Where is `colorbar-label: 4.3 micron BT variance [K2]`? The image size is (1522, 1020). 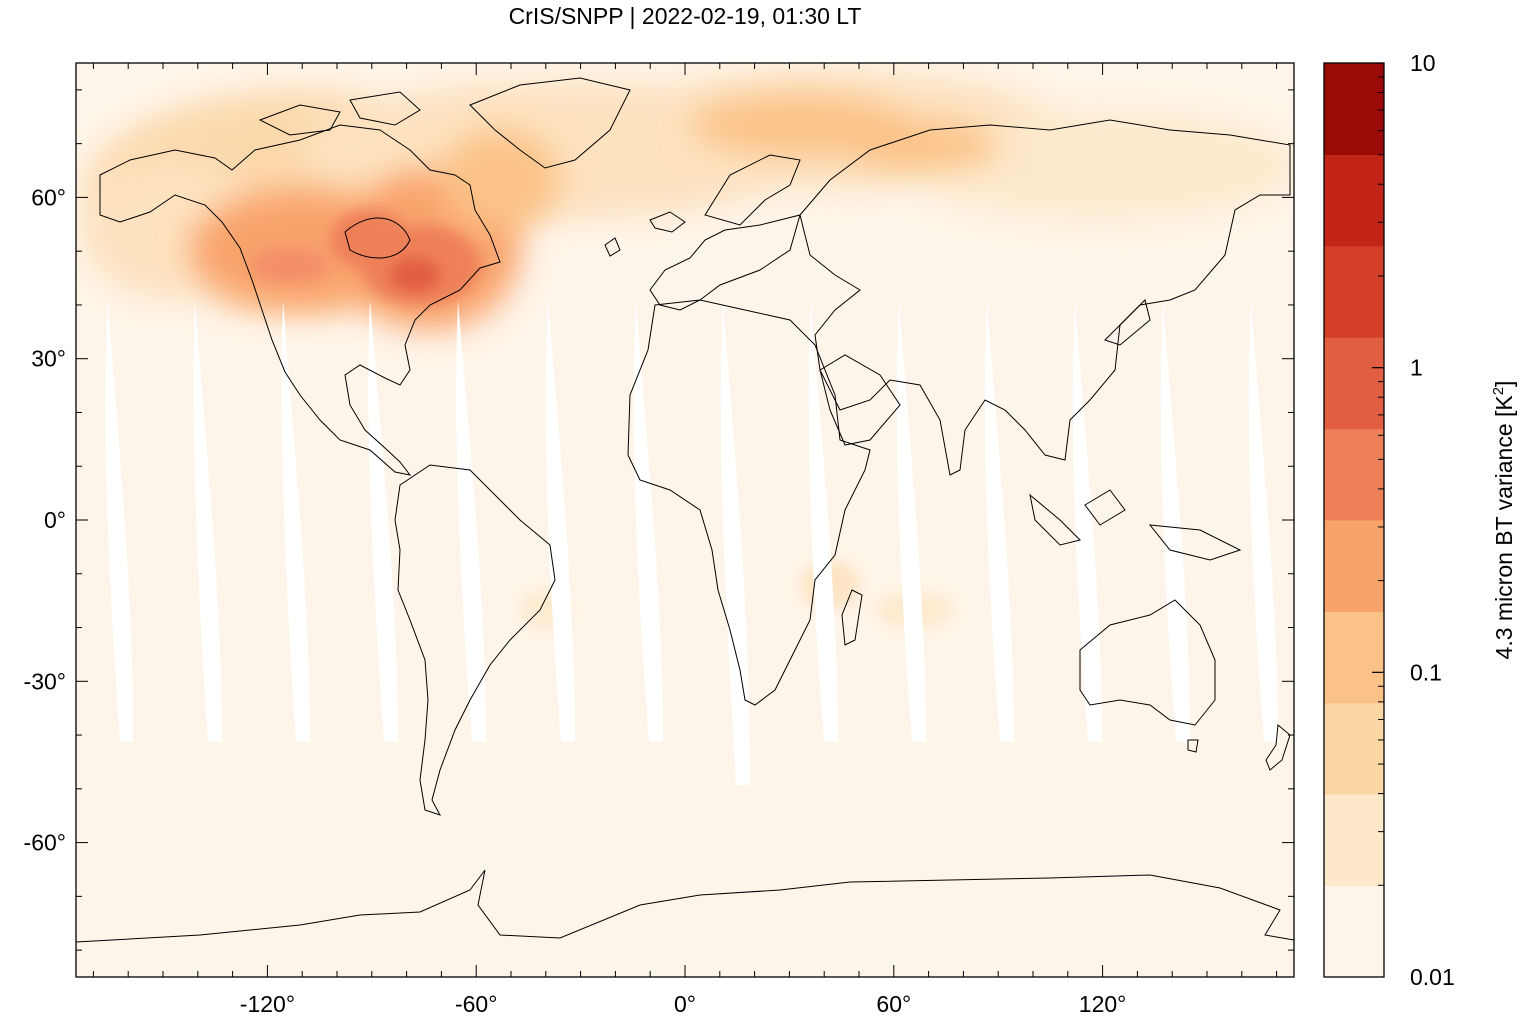
colorbar-label: 4.3 micron BT variance [K2] is located at coordinates (1503, 520).